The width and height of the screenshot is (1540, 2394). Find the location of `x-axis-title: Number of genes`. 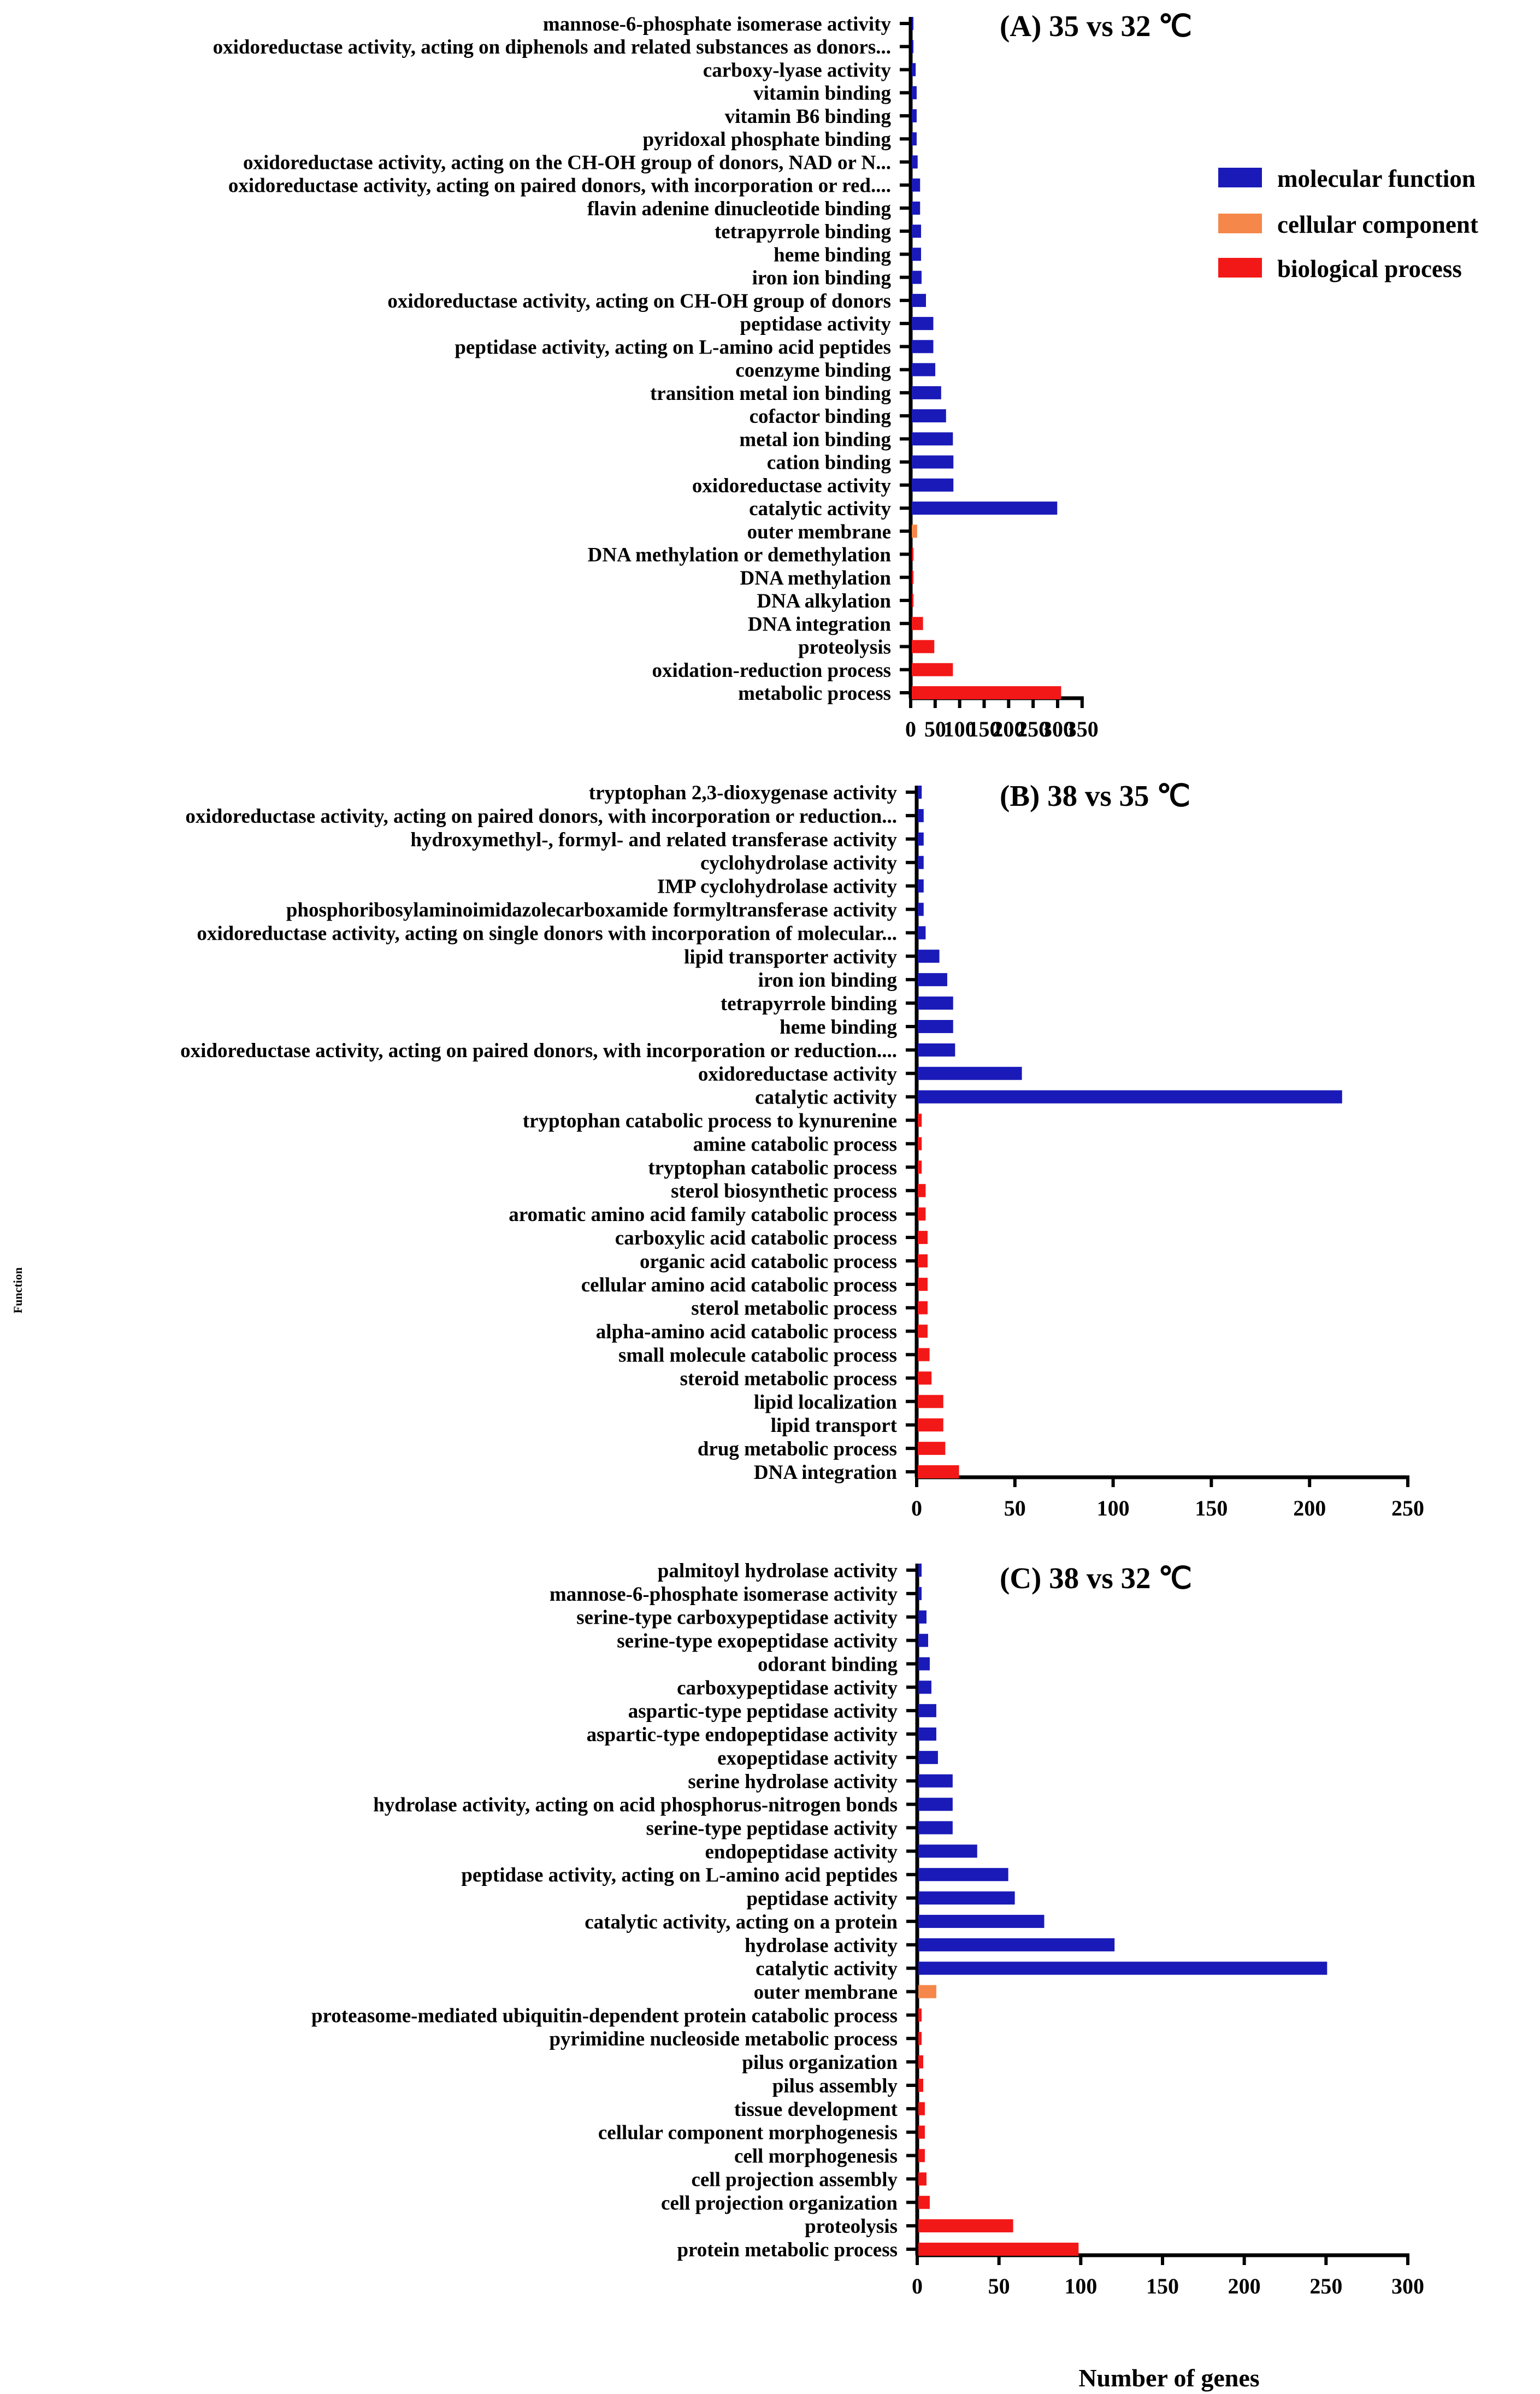

x-axis-title: Number of genes is located at coordinates (1168, 2378).